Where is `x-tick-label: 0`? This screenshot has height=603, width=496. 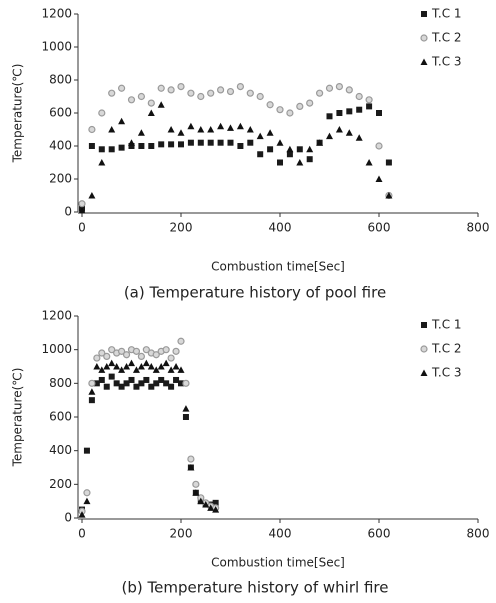 x-tick-label: 0 is located at coordinates (82, 228).